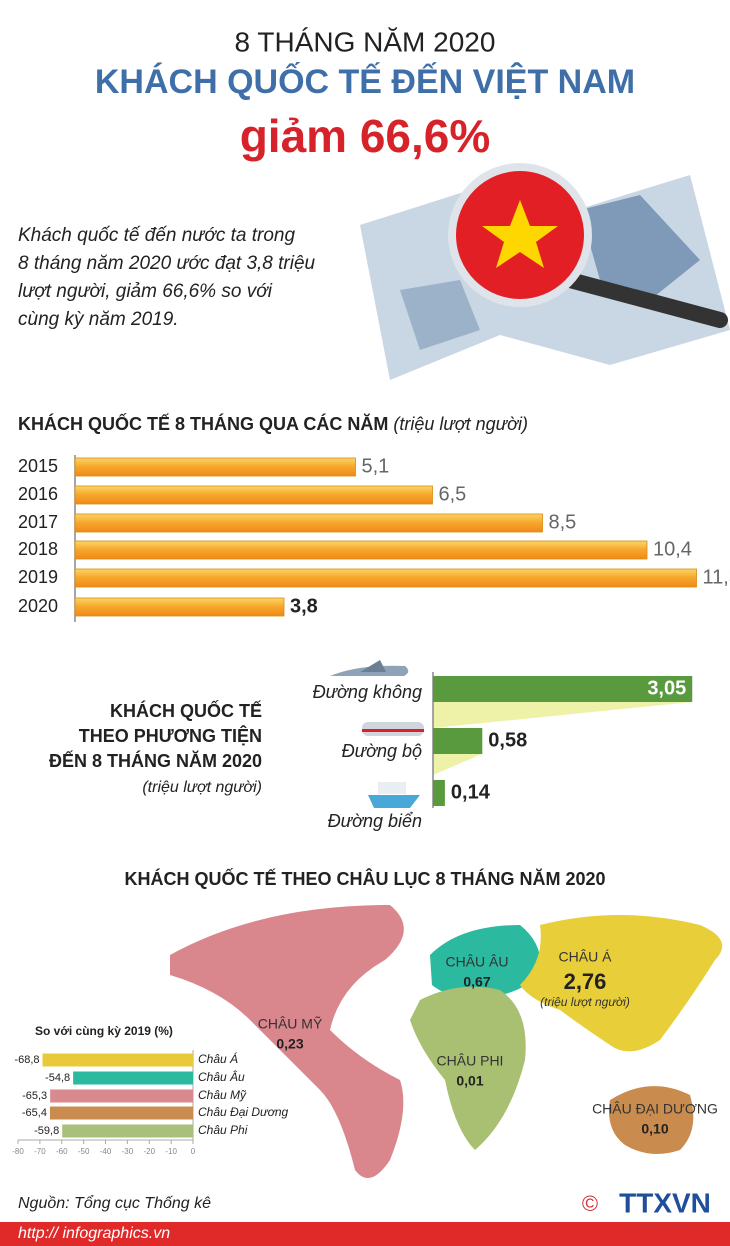  What do you see at coordinates (94, 1233) in the screenshot?
I see `url: http:// infographics.vn` at bounding box center [94, 1233].